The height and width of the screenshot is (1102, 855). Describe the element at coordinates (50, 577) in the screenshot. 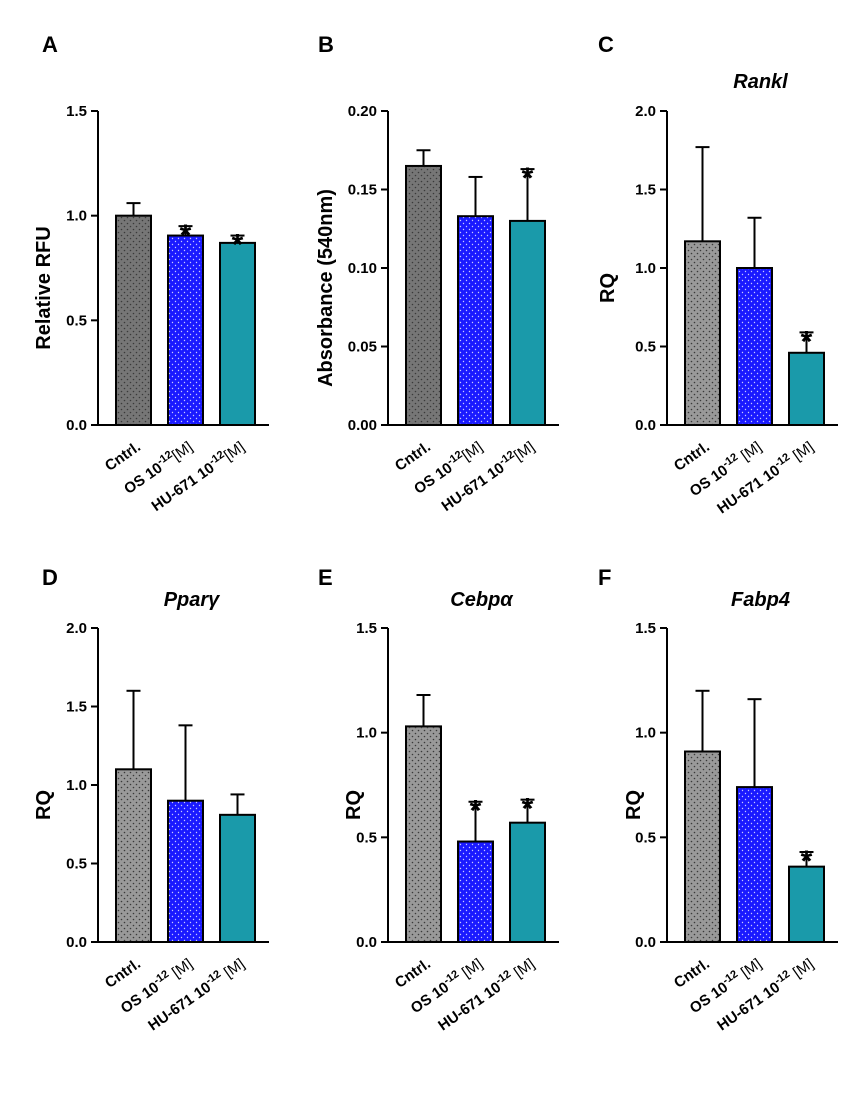

I see `panel-letter: D` at that location.